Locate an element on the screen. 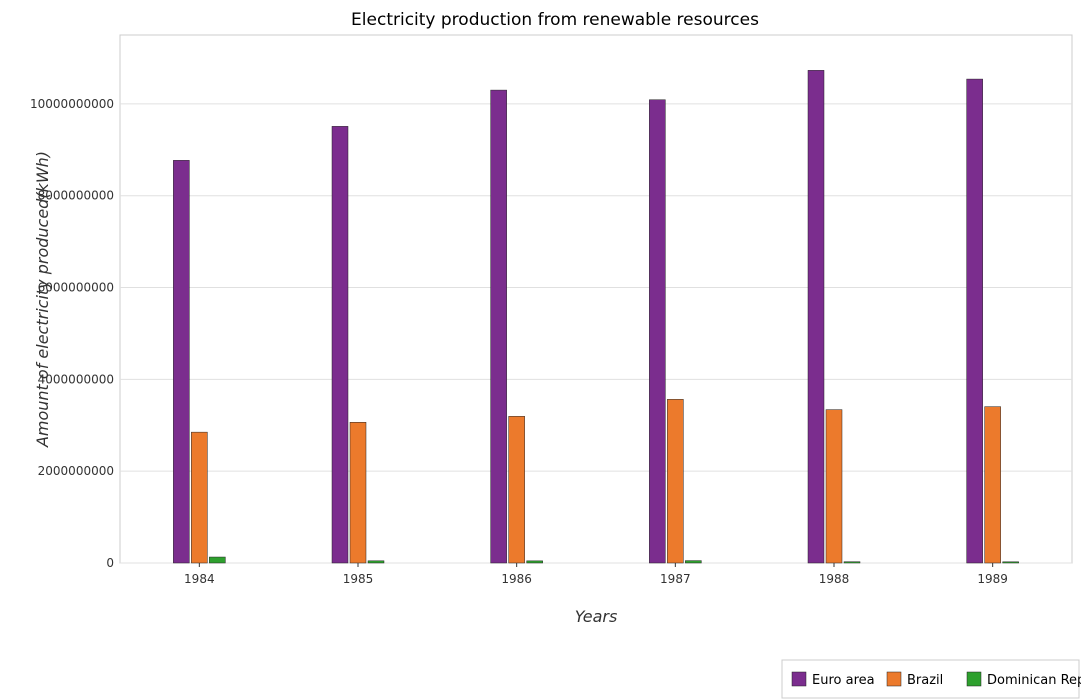 The width and height of the screenshot is (1081, 700). y-axis-label: Amount of electricity produced(kWh) is located at coordinates (42, 299).